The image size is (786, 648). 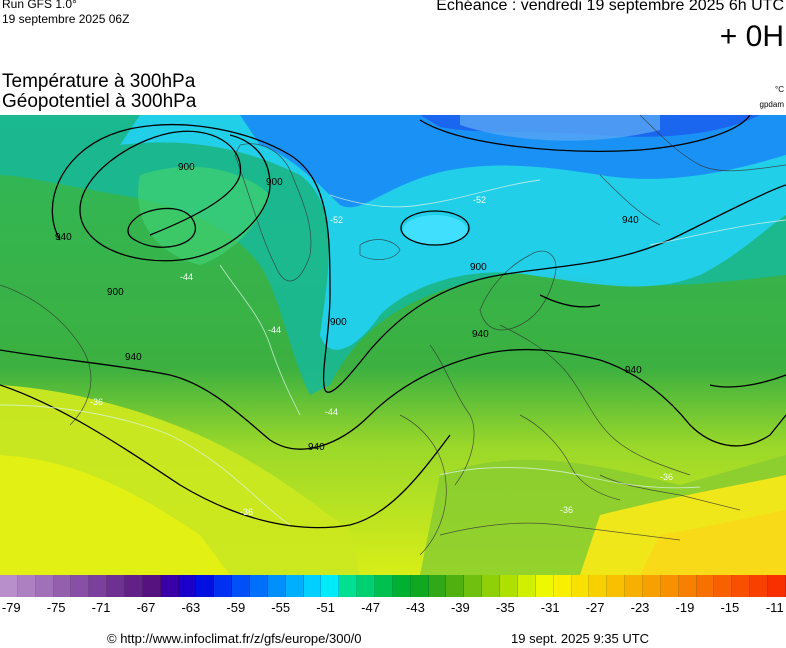 I want to click on colorbar-tick-label: -11, so click(x=774, y=607).